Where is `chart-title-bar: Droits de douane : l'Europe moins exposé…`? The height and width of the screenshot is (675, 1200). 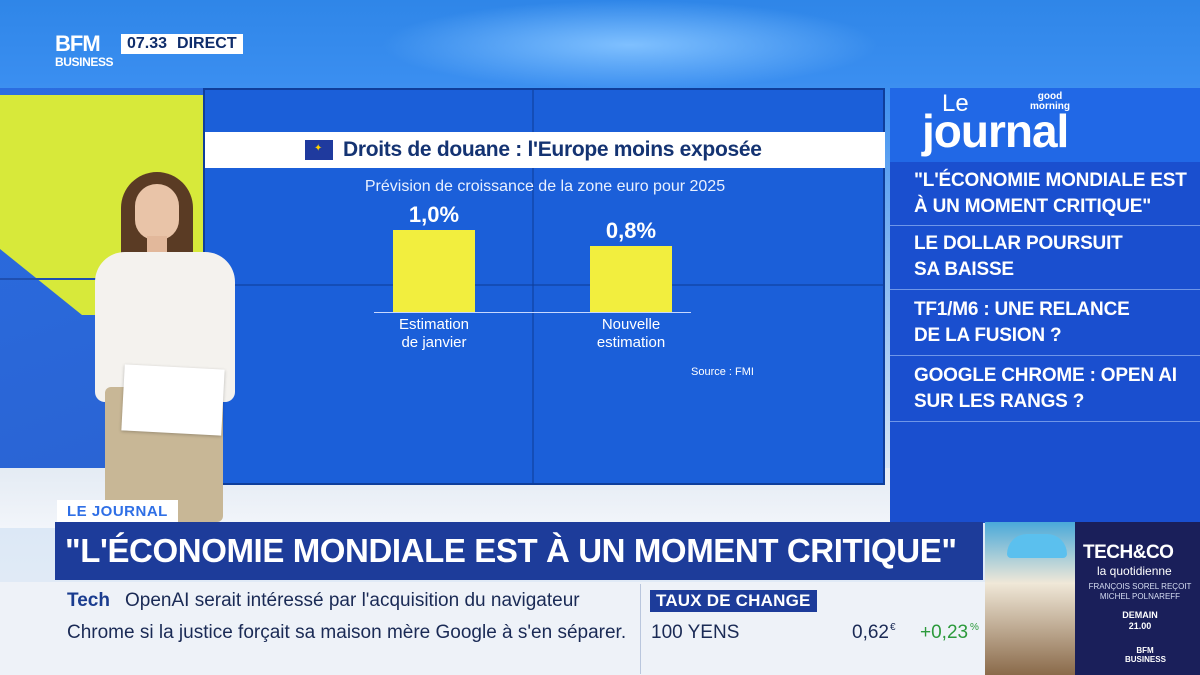 chart-title-bar: Droits de douane : l'Europe moins exposé… is located at coordinates (545, 150).